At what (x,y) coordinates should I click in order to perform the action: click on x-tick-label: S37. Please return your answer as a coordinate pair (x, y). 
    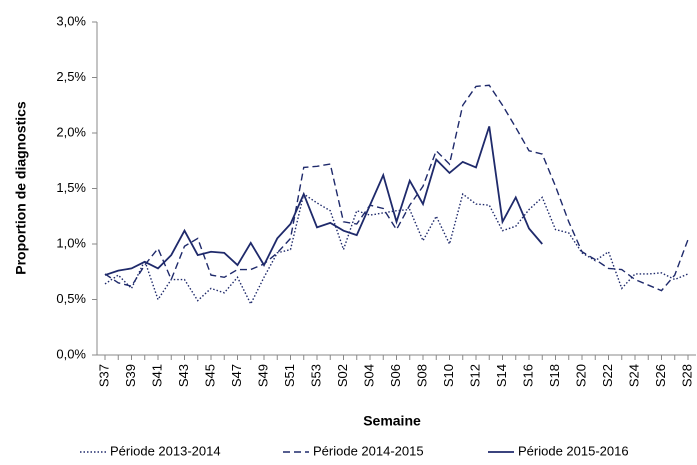
    Looking at the image, I should click on (103, 375).